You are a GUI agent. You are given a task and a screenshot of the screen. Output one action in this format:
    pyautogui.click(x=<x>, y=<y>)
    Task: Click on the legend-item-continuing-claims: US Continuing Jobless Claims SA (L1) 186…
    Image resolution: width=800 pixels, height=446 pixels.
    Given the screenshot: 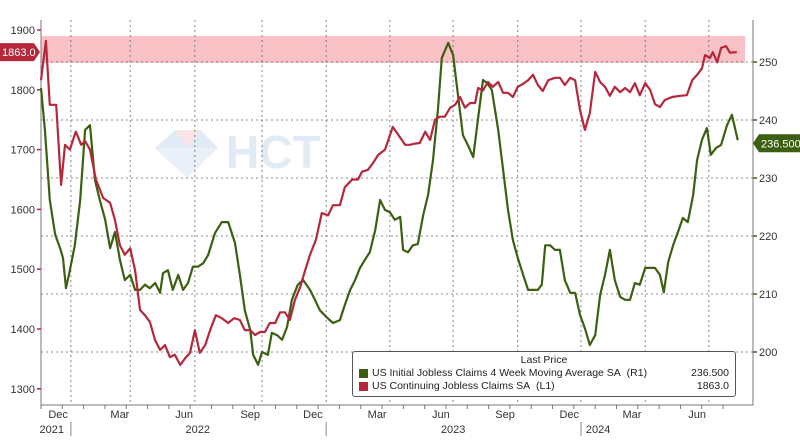 What is the action you would take?
    pyautogui.click(x=544, y=386)
    